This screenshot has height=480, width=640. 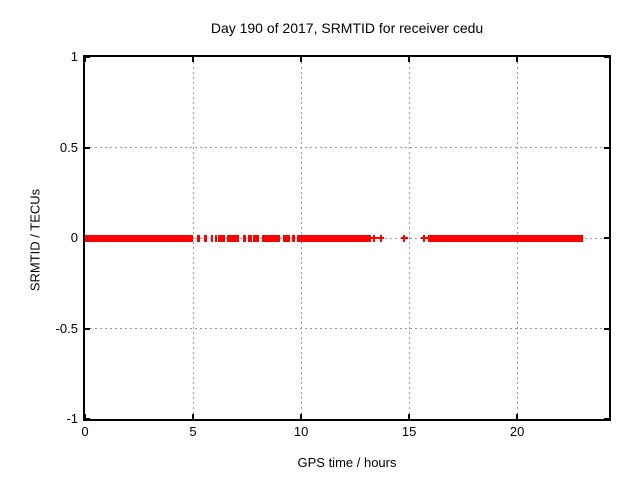 I want to click on x-axis-label: GPS time / hours, so click(x=347, y=462).